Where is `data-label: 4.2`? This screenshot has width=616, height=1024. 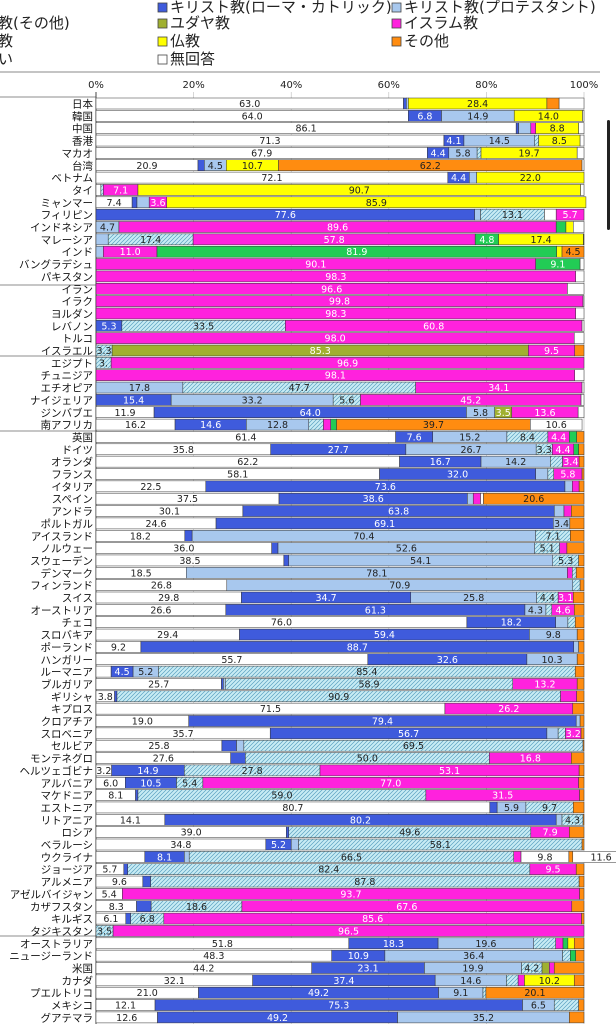 data-label: 4.2 is located at coordinates (531, 969).